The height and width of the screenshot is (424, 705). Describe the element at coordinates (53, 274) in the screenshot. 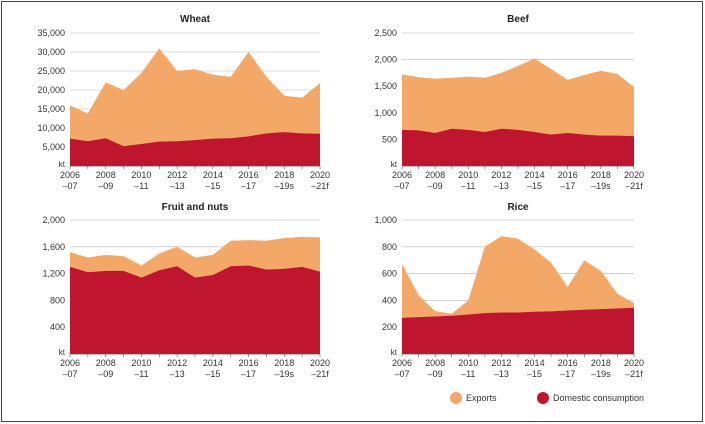

I see `y-tick-label: 1,200` at that location.